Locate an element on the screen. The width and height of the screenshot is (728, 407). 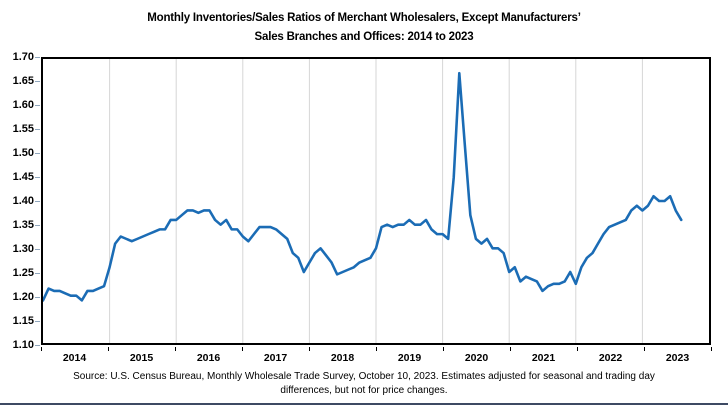
source-note-line2: differences, but not for price changes. is located at coordinates (364, 390).